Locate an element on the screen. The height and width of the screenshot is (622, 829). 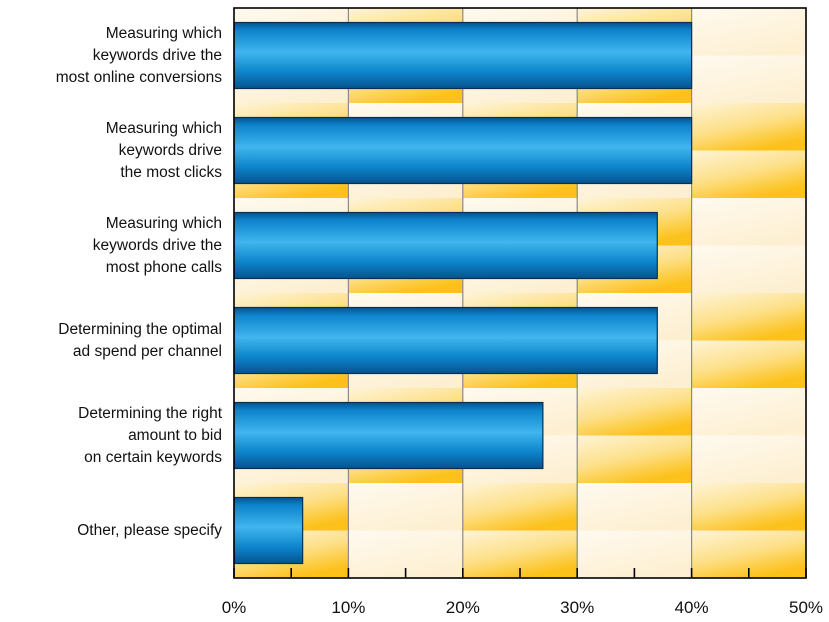
x-tick-label: 20% is located at coordinates (463, 607).